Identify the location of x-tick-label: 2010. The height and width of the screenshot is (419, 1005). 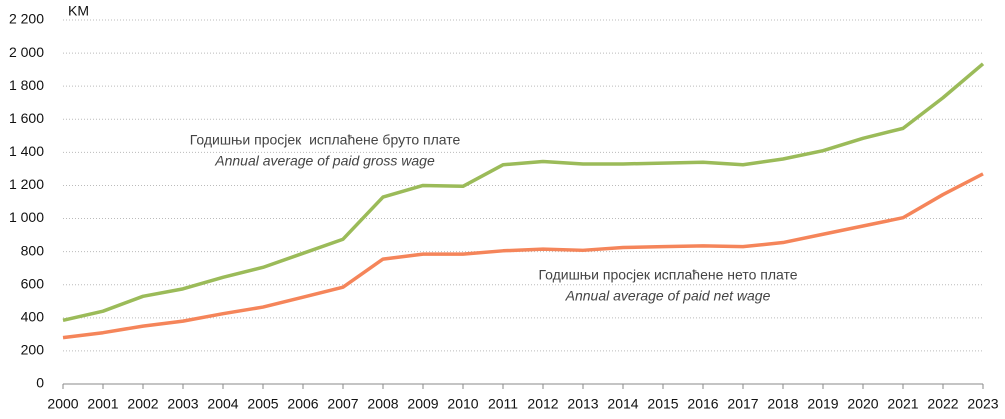
(462, 404).